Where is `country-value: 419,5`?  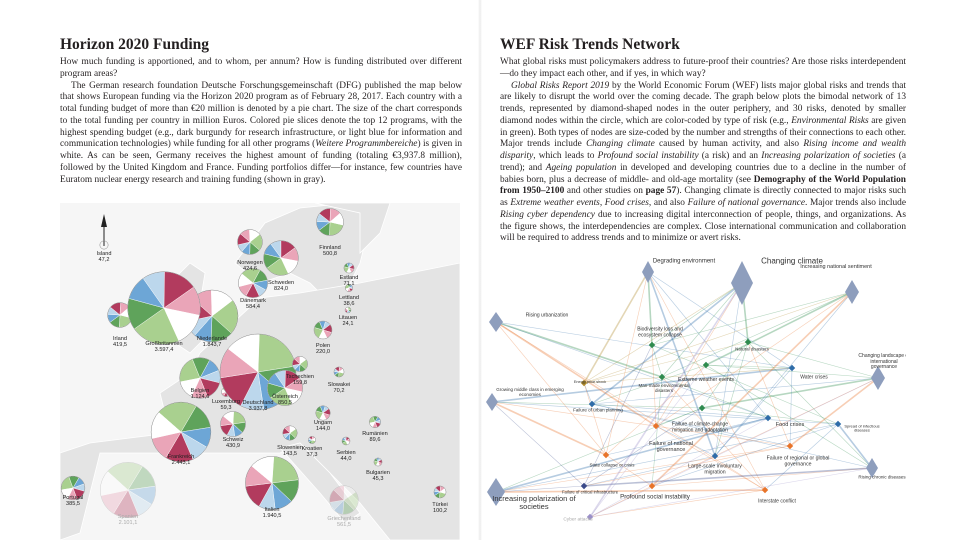 country-value: 419,5 is located at coordinates (120, 345).